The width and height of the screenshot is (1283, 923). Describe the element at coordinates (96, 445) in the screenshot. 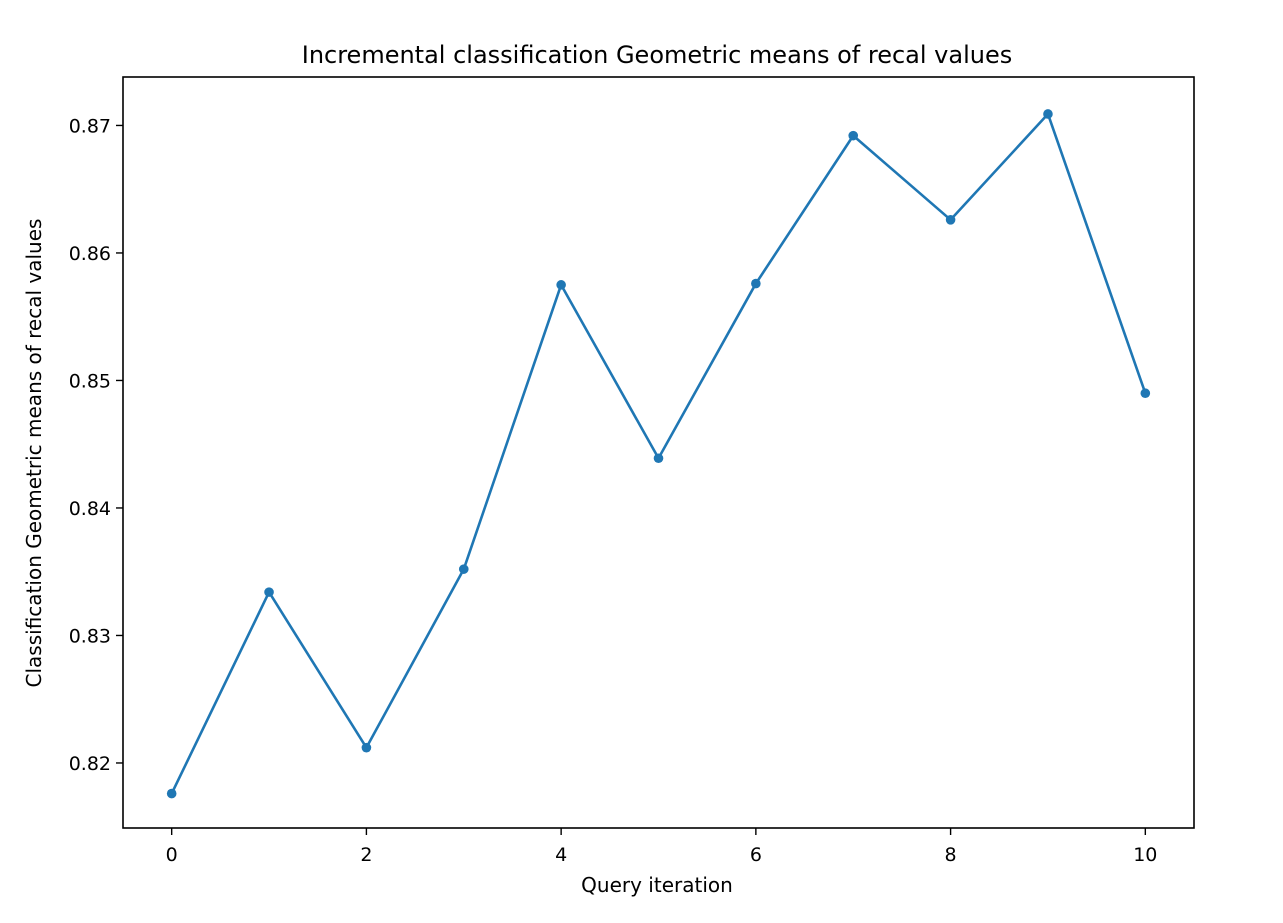

I see `y-axis-ticks: 0.82 0.83 0.84 0.85 0.86 0.87` at that location.